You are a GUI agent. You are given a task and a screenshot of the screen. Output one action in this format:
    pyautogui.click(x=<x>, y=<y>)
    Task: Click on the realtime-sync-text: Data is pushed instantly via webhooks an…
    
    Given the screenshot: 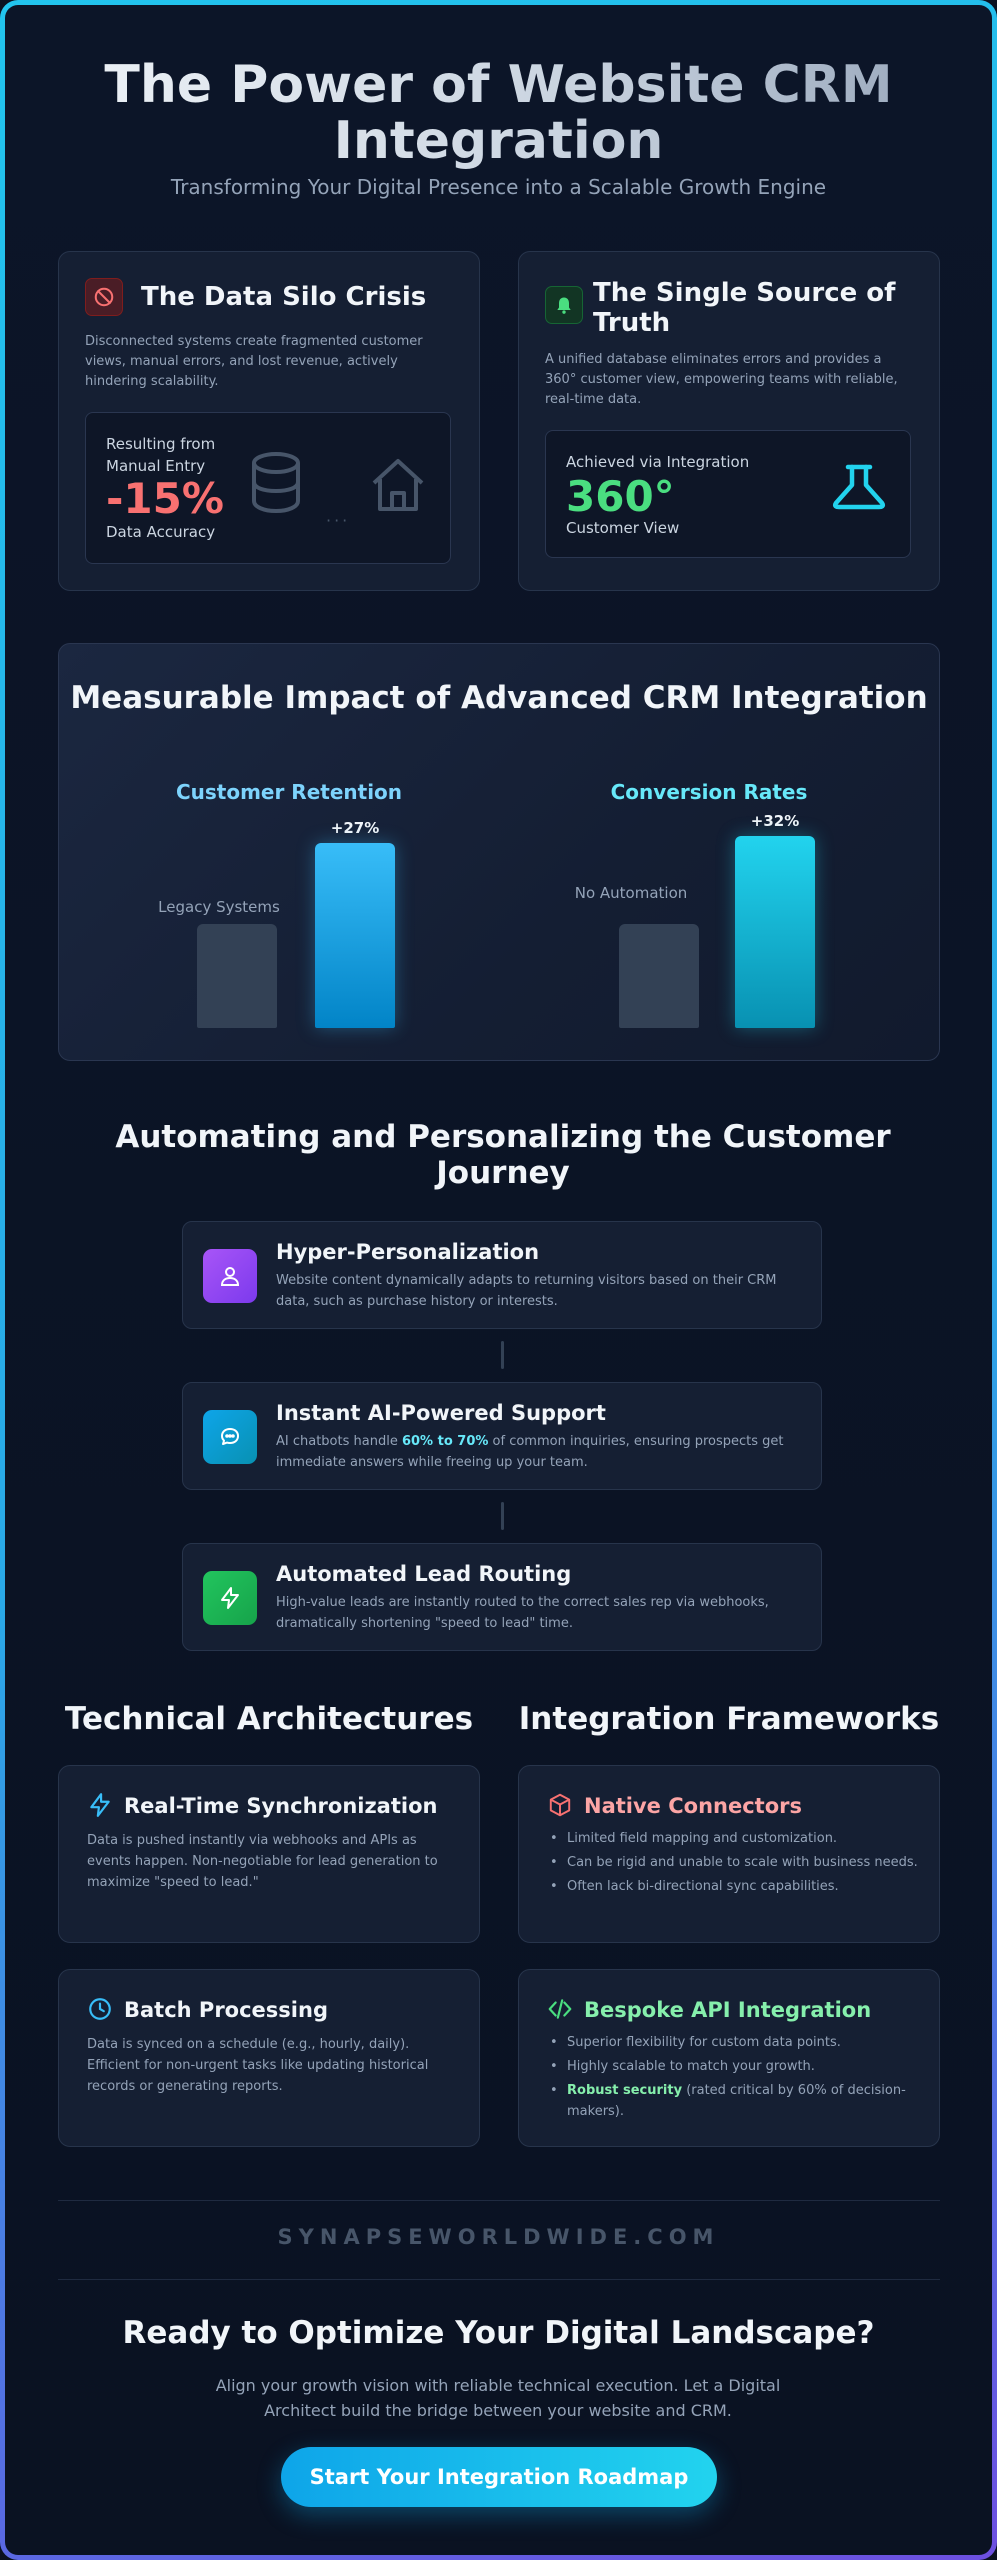 What is the action you would take?
    pyautogui.click(x=262, y=1861)
    